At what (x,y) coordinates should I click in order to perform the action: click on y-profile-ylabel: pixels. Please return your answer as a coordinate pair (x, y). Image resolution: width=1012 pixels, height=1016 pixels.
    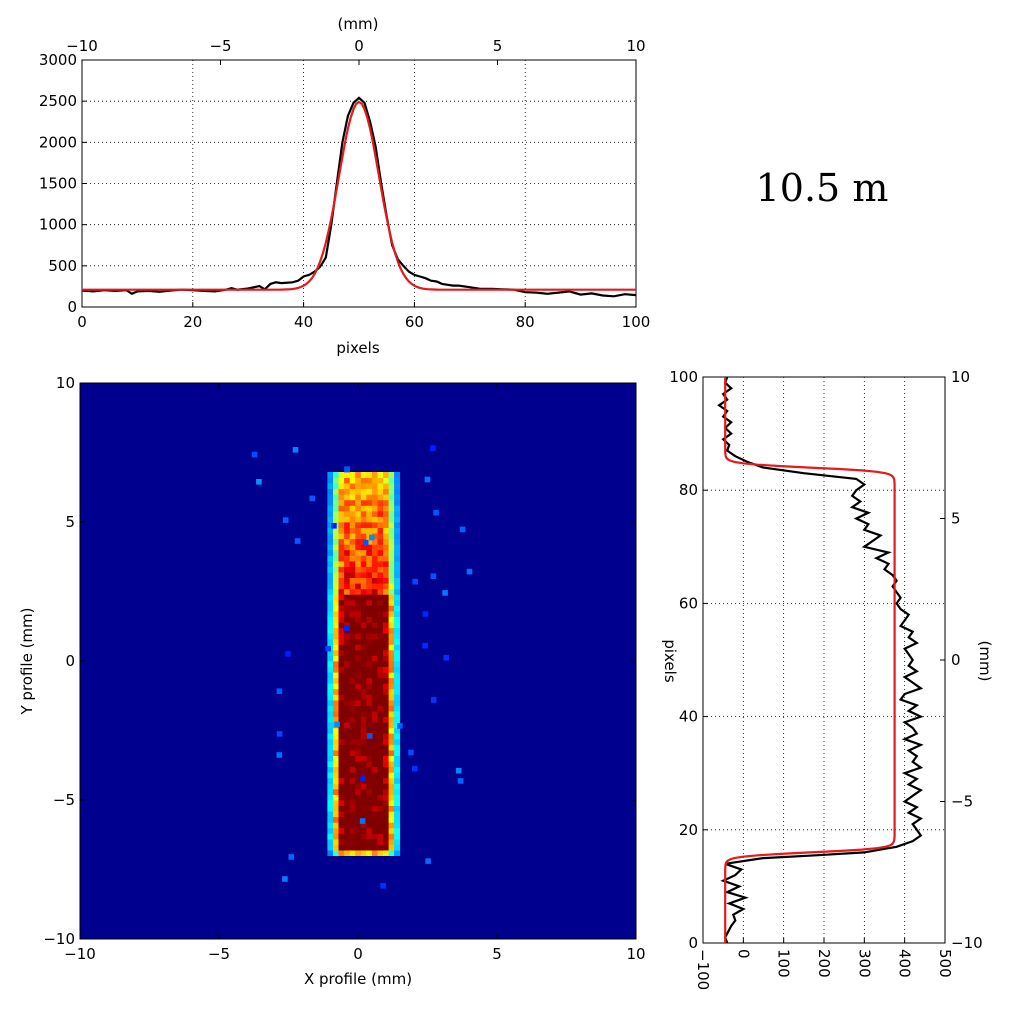
    Looking at the image, I should click on (670, 661).